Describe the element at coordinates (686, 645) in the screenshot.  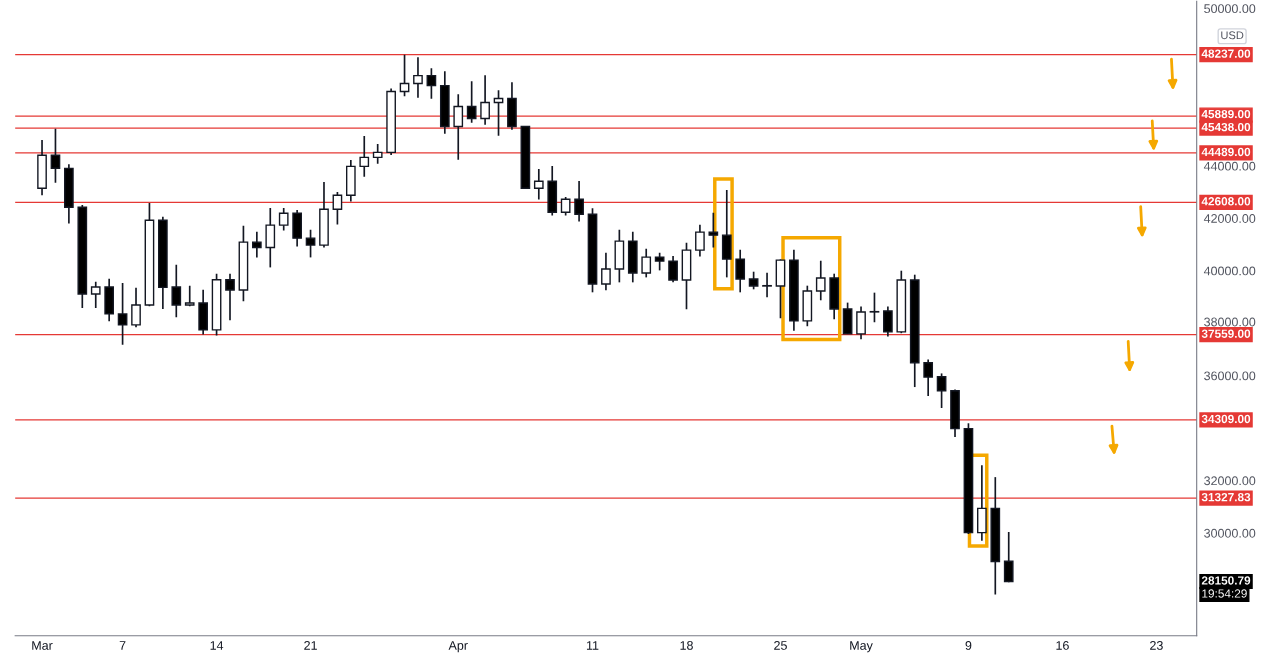
I see `x-tick-label: 18` at that location.